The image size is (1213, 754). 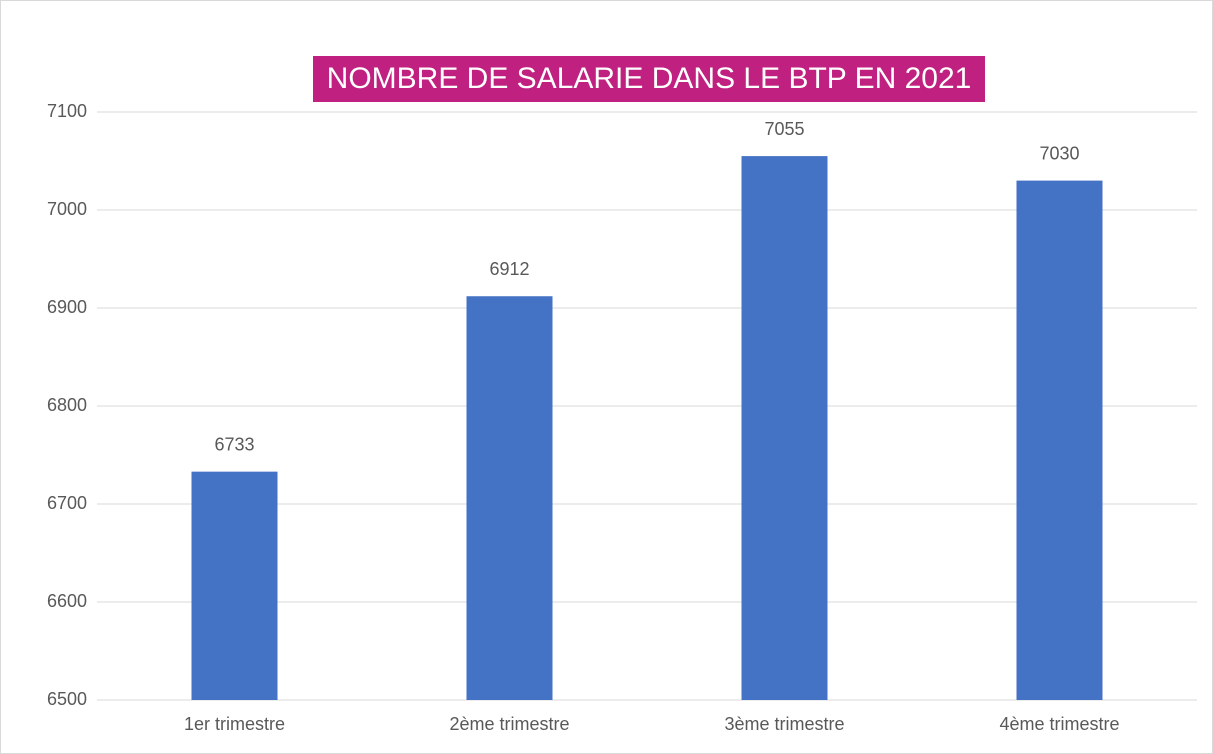 What do you see at coordinates (509, 724) in the screenshot?
I see `x-tick-label: 2ème trimestre` at bounding box center [509, 724].